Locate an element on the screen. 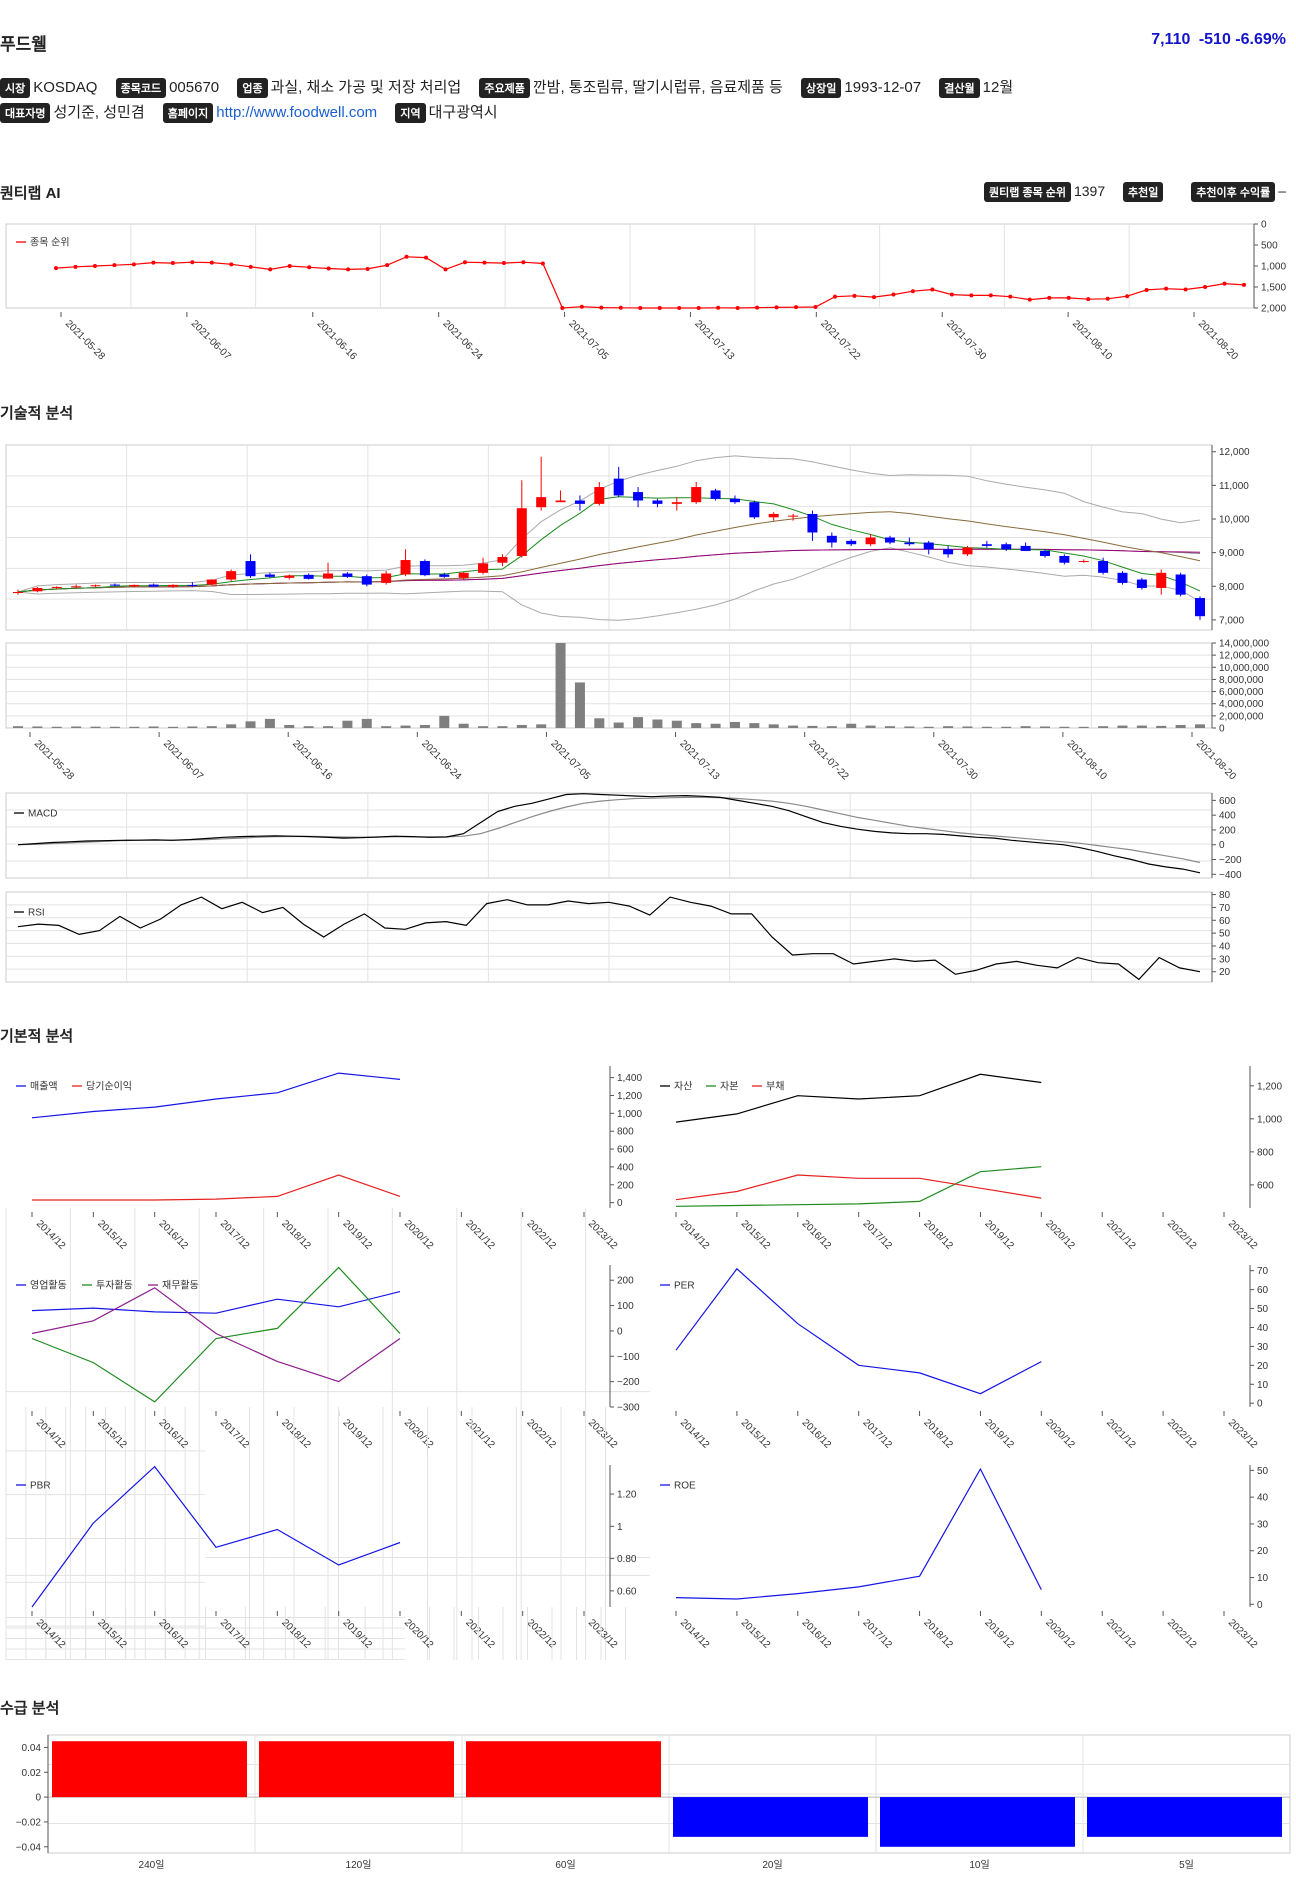 The image size is (1296, 1893). y-tick-label: 0.80 is located at coordinates (627, 1559).